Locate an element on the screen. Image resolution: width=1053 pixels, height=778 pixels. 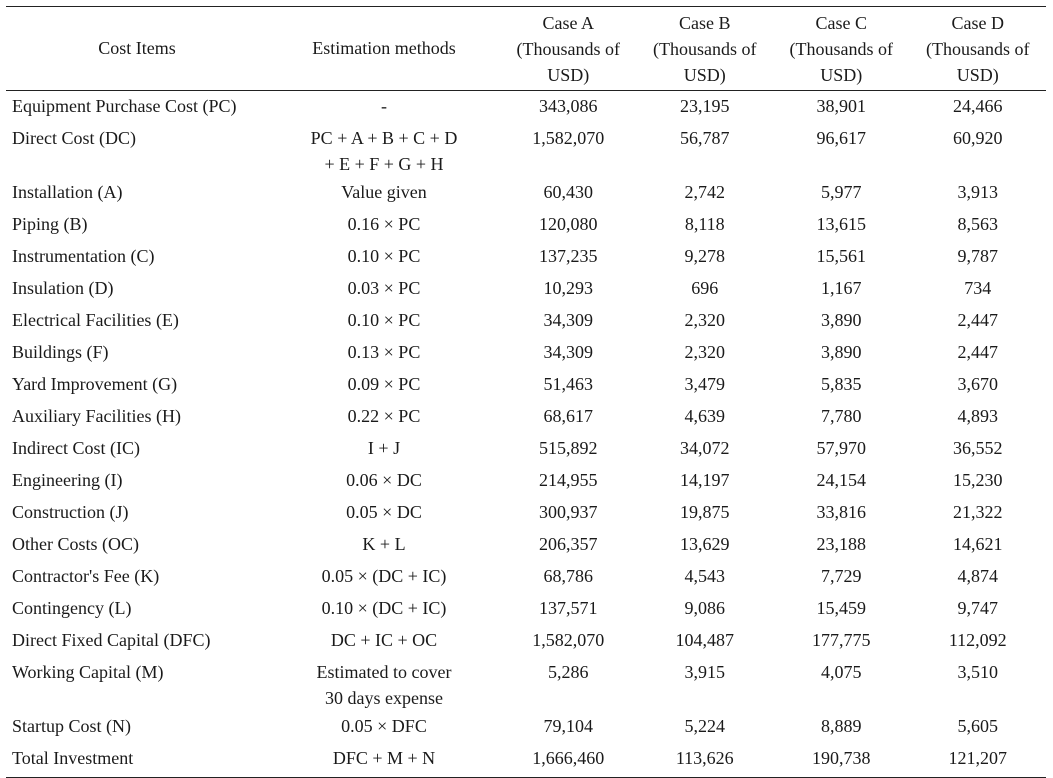
case-a-value-cell: 300,937 is located at coordinates (568, 512).